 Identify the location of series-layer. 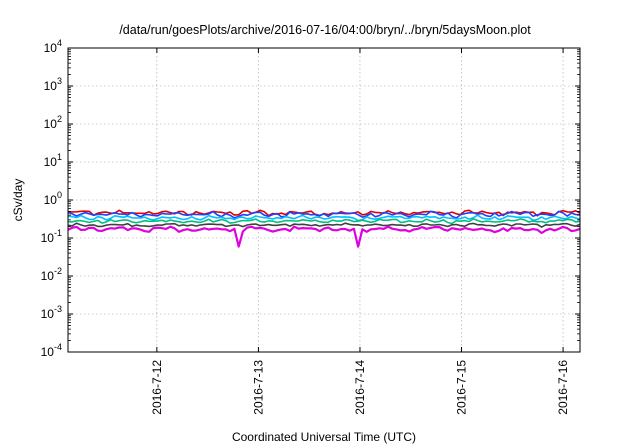
(324, 228).